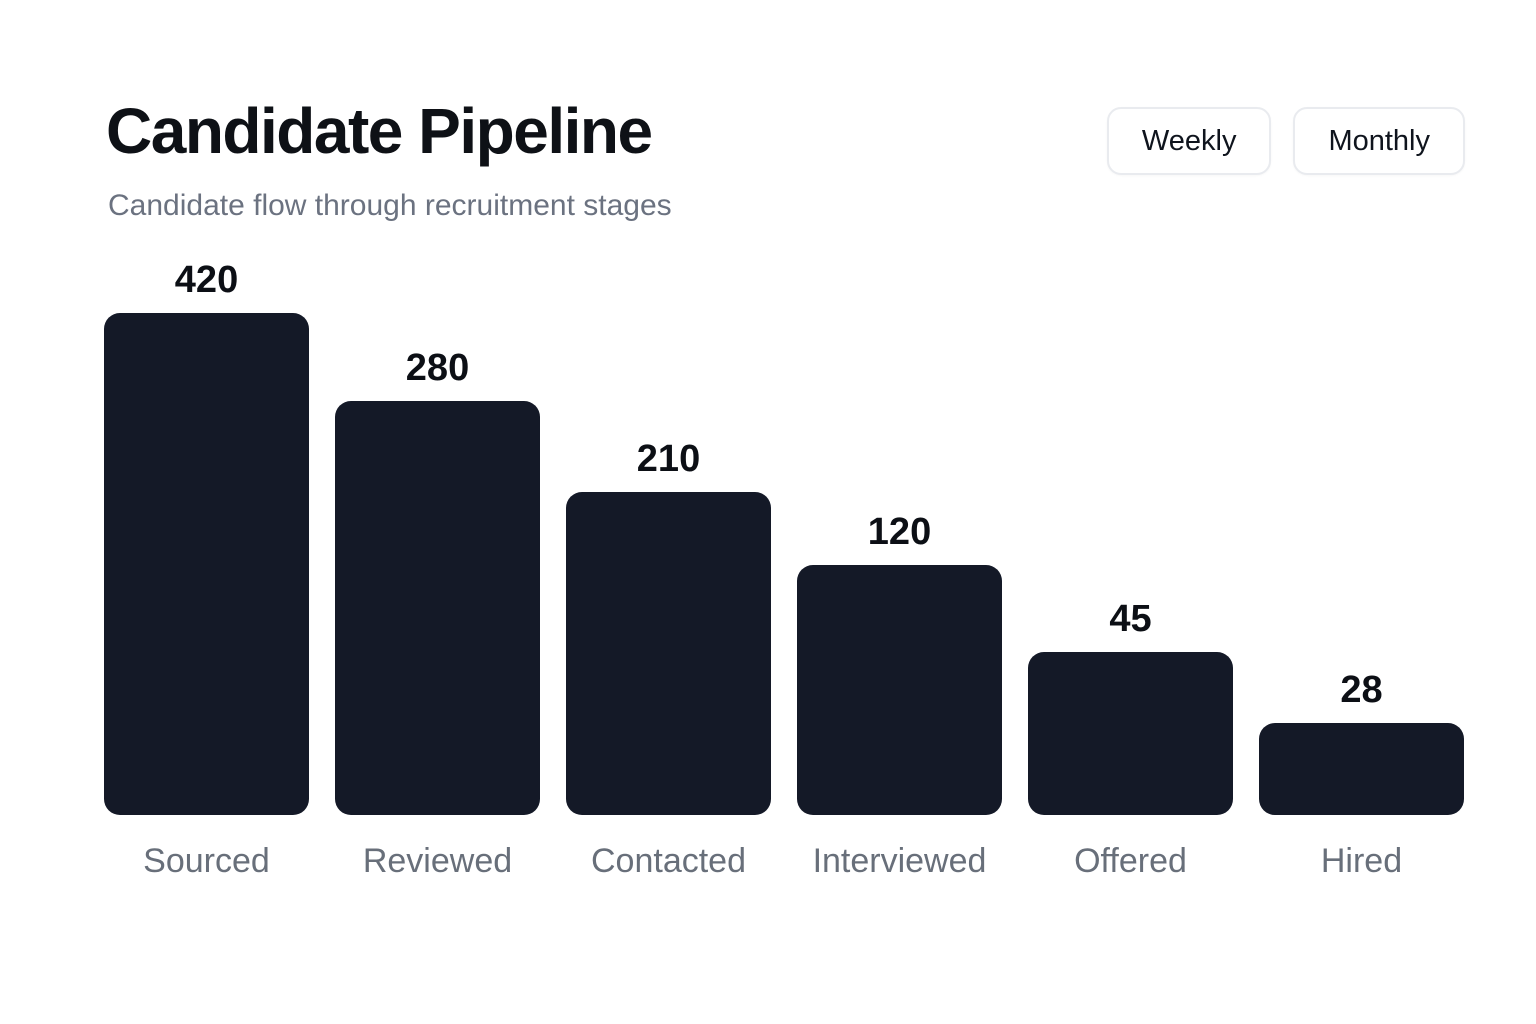 The image size is (1536, 1024). I want to click on bar-column-reviewed: 280, so click(437, 532).